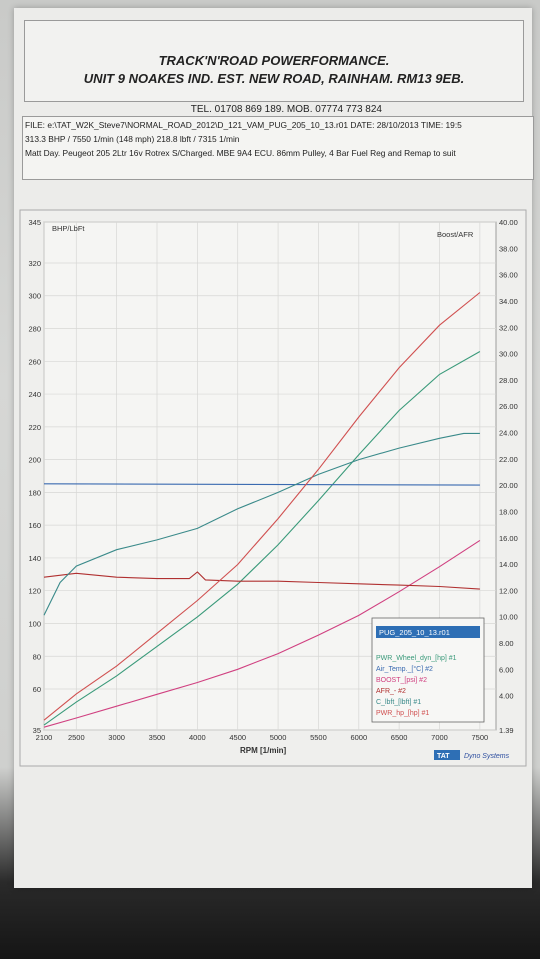 The height and width of the screenshot is (959, 540). I want to click on x-tick-label: 3000, so click(116, 737).